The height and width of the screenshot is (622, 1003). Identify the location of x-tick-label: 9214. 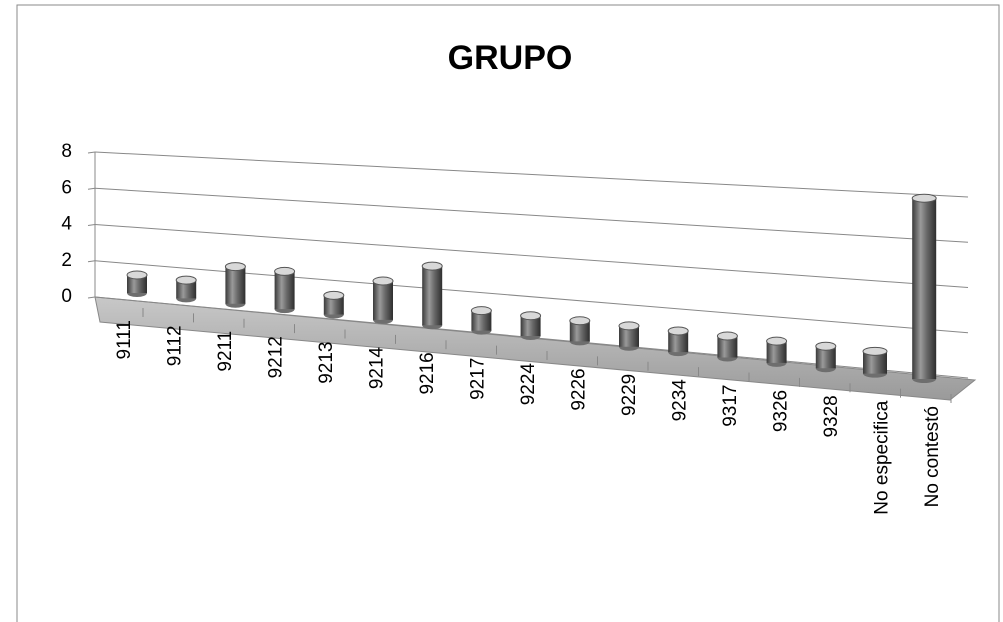
(377, 367).